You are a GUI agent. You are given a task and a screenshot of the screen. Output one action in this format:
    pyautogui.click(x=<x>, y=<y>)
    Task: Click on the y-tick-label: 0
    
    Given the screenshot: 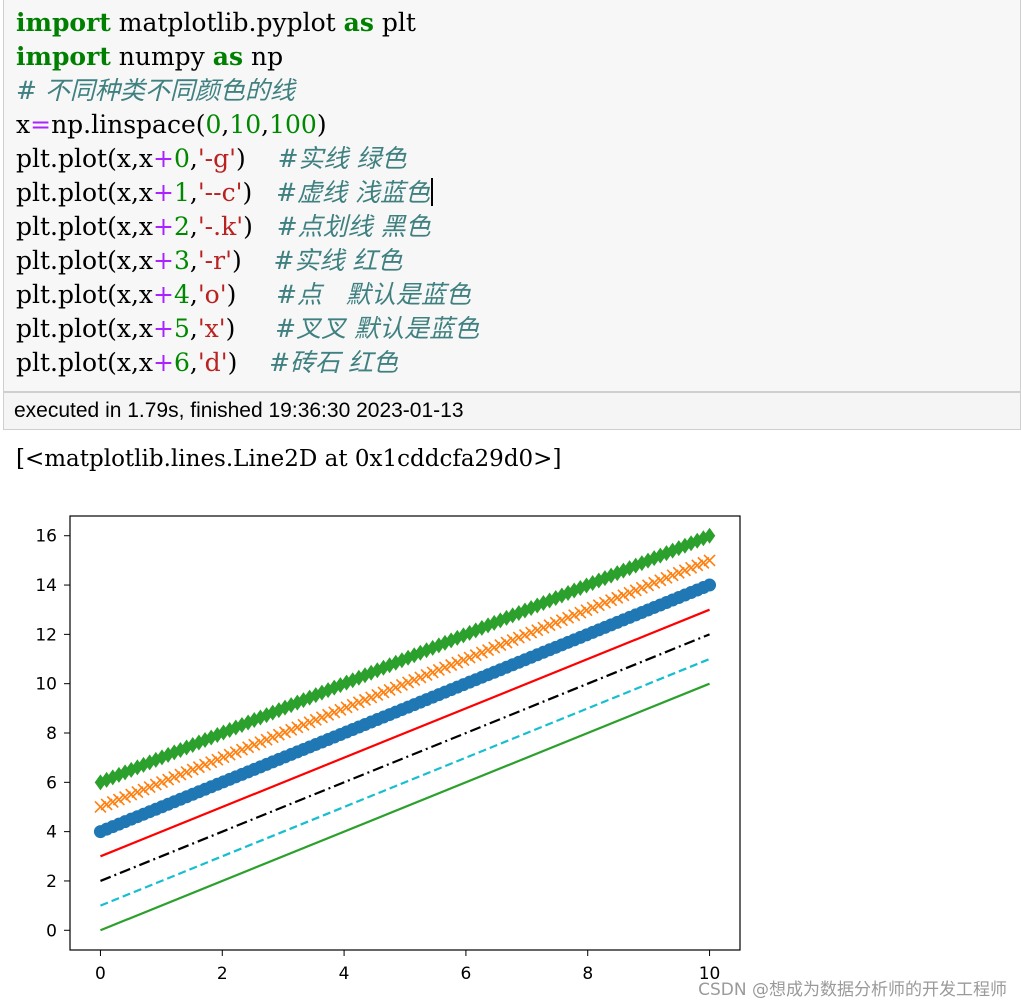 What is the action you would take?
    pyautogui.click(x=51, y=931)
    